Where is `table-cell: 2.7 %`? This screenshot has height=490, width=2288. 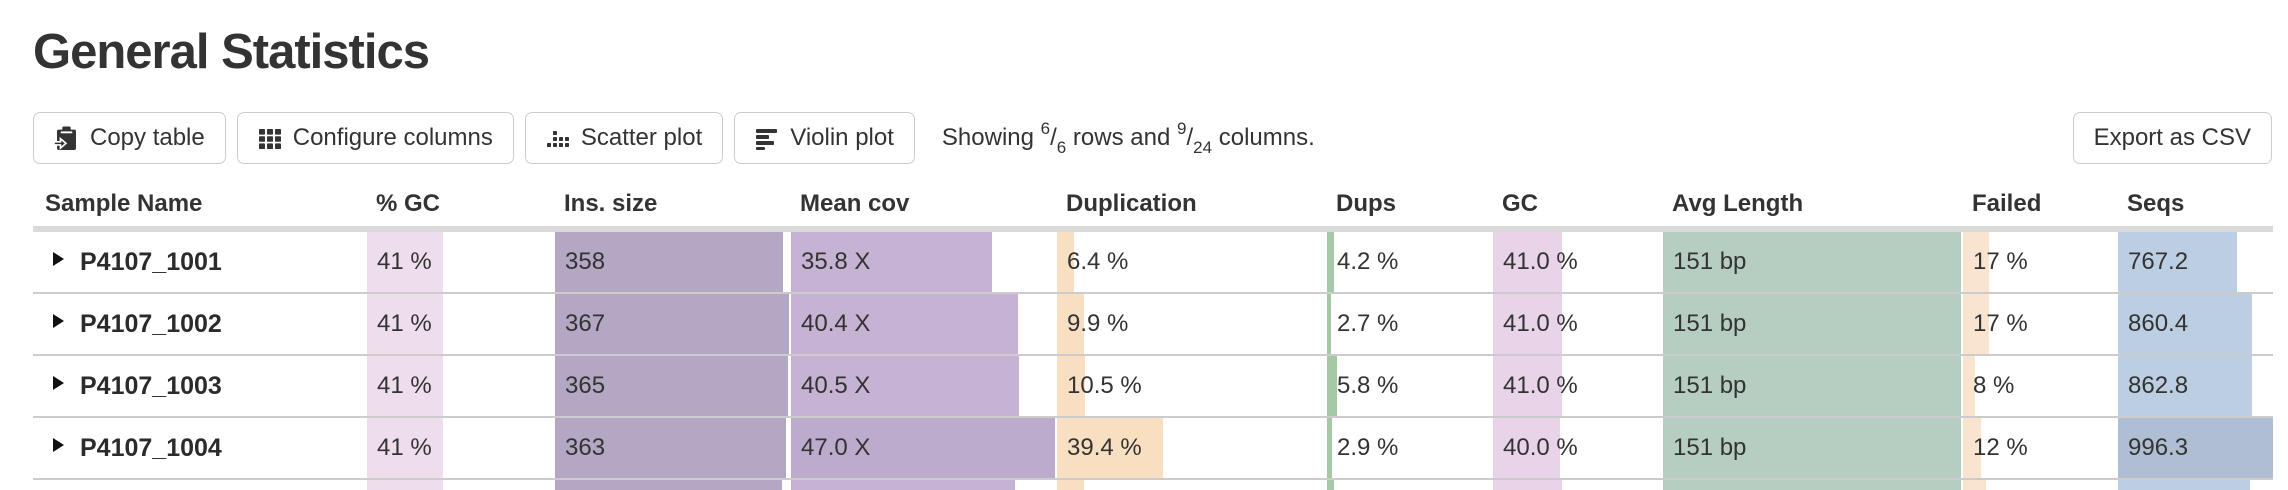
table-cell: 2.7 % is located at coordinates (1408, 324).